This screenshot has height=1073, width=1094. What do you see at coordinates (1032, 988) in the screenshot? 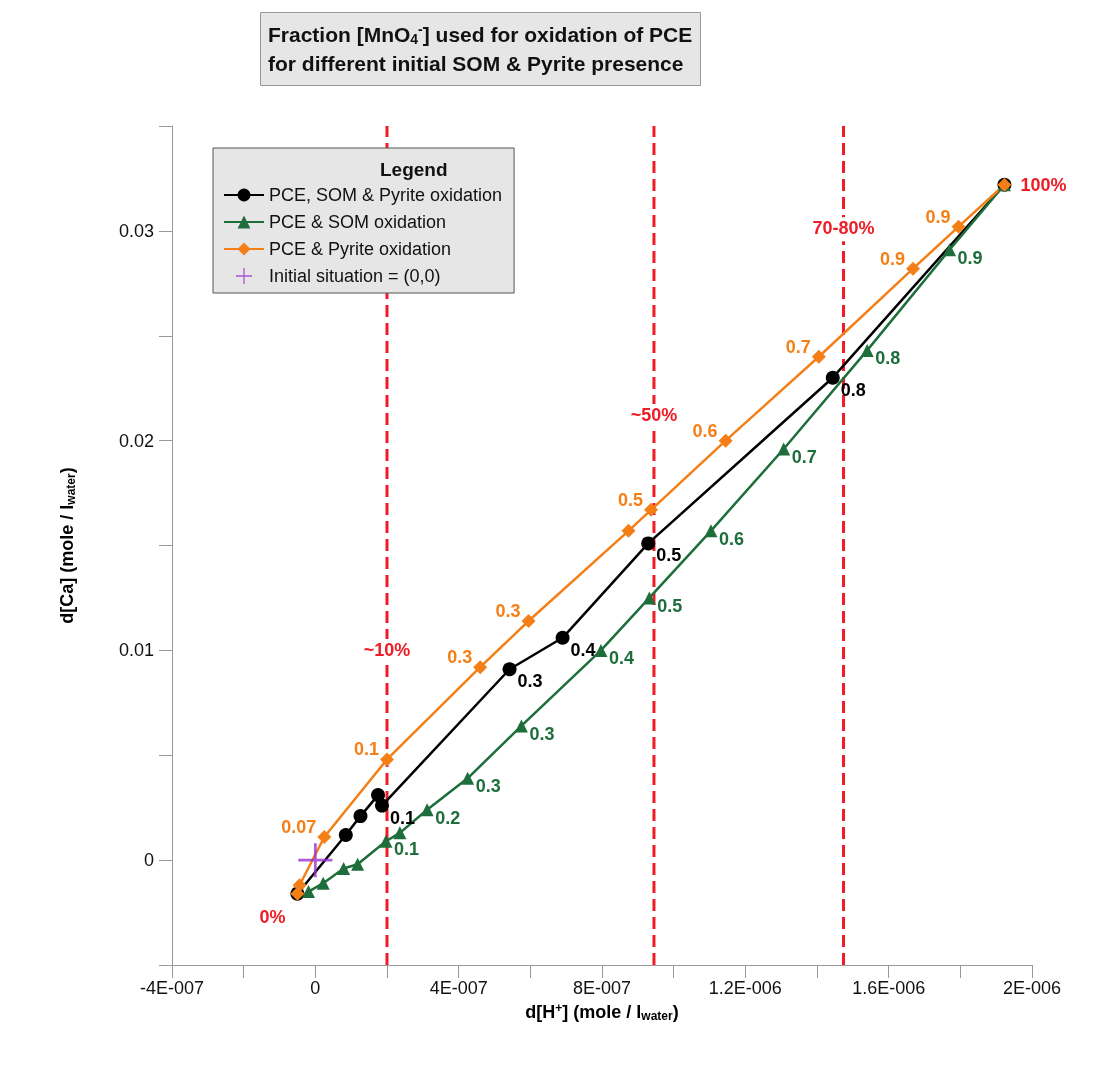
I see `x-tick-label: 2E-006` at bounding box center [1032, 988].